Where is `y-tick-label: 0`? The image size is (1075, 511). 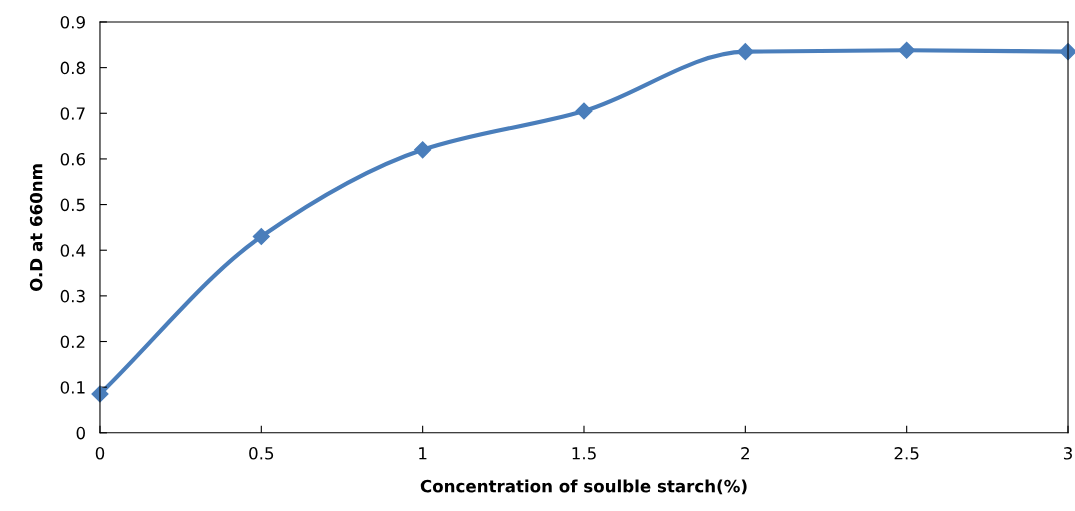 y-tick-label: 0 is located at coordinates (80, 433).